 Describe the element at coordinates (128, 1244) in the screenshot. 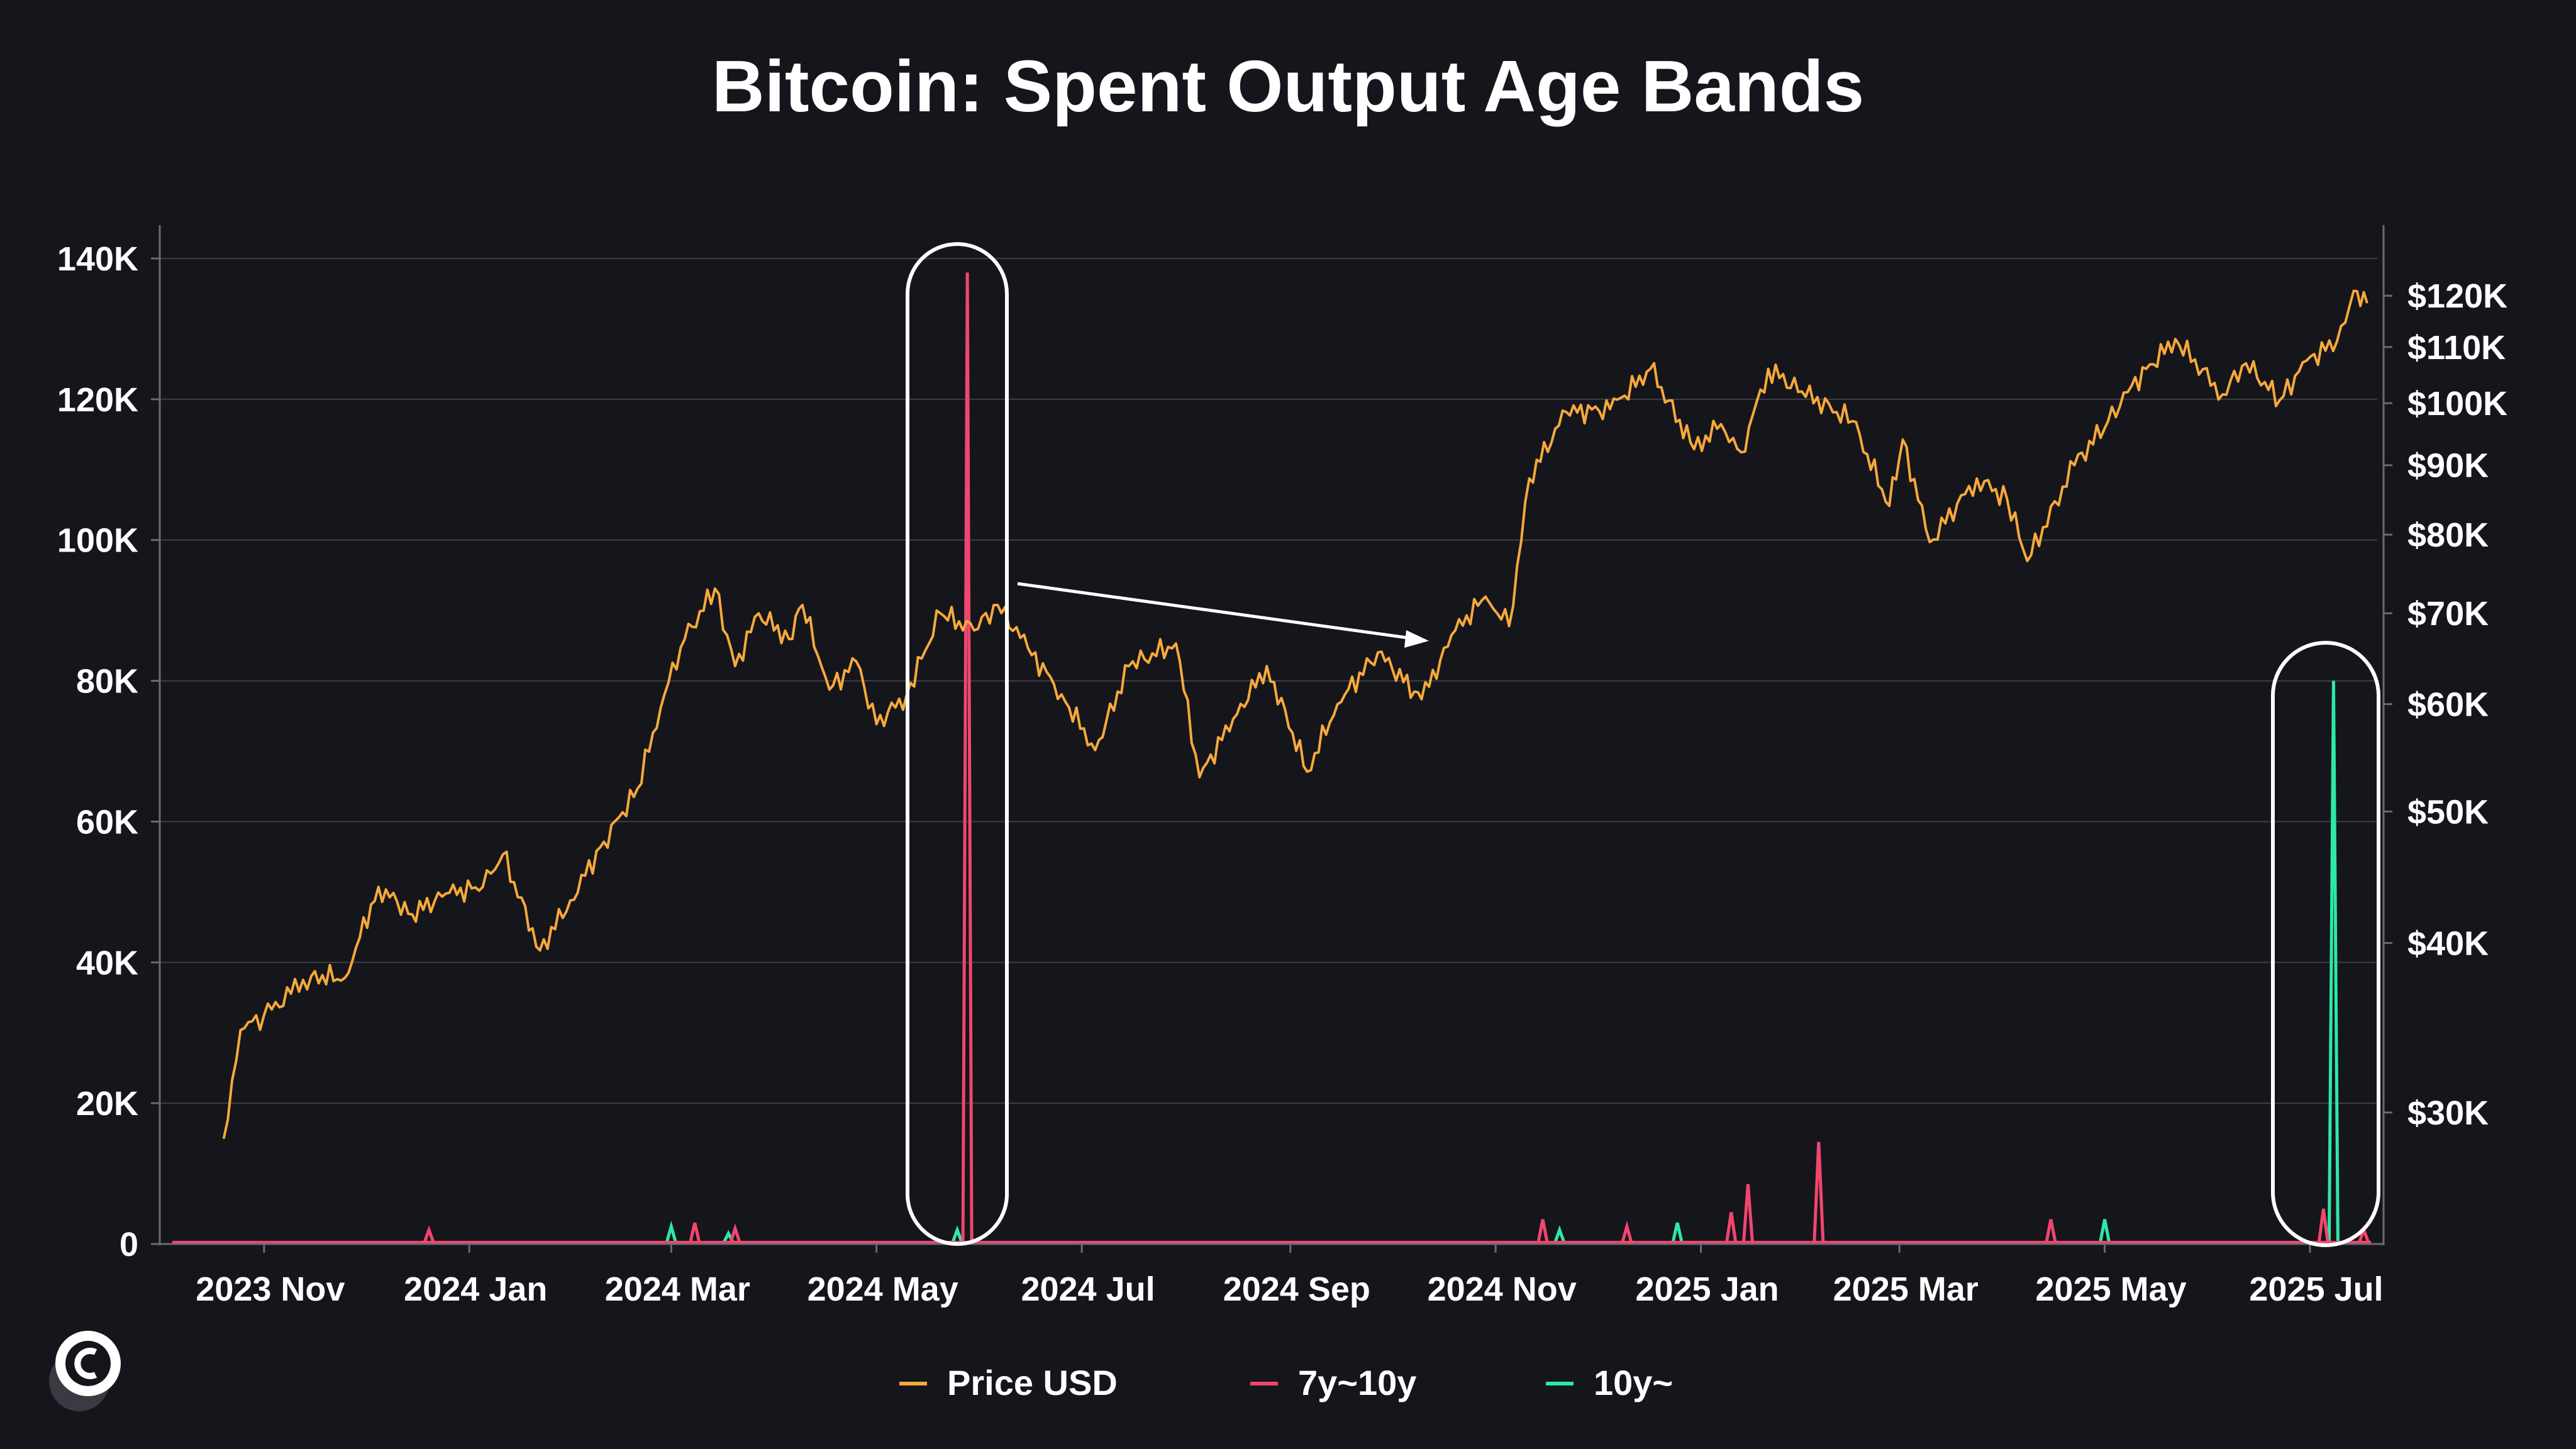

I see `y-left-tick-label: 0` at that location.